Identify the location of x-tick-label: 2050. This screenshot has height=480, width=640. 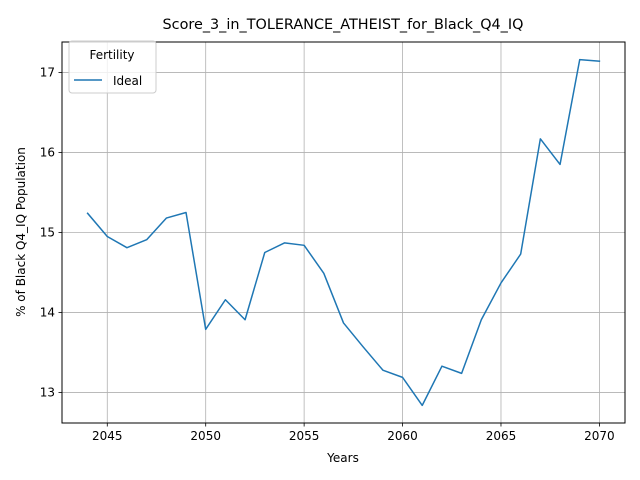
(205, 436).